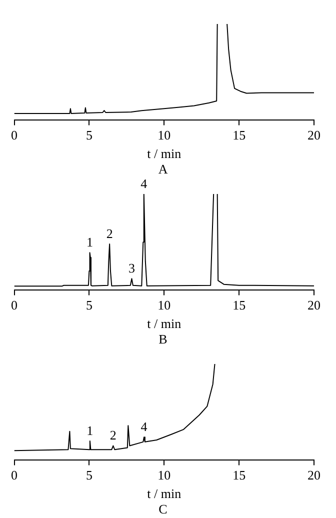 This screenshot has width=336, height=518. Describe the element at coordinates (163, 509) in the screenshot. I see `text: C` at that location.